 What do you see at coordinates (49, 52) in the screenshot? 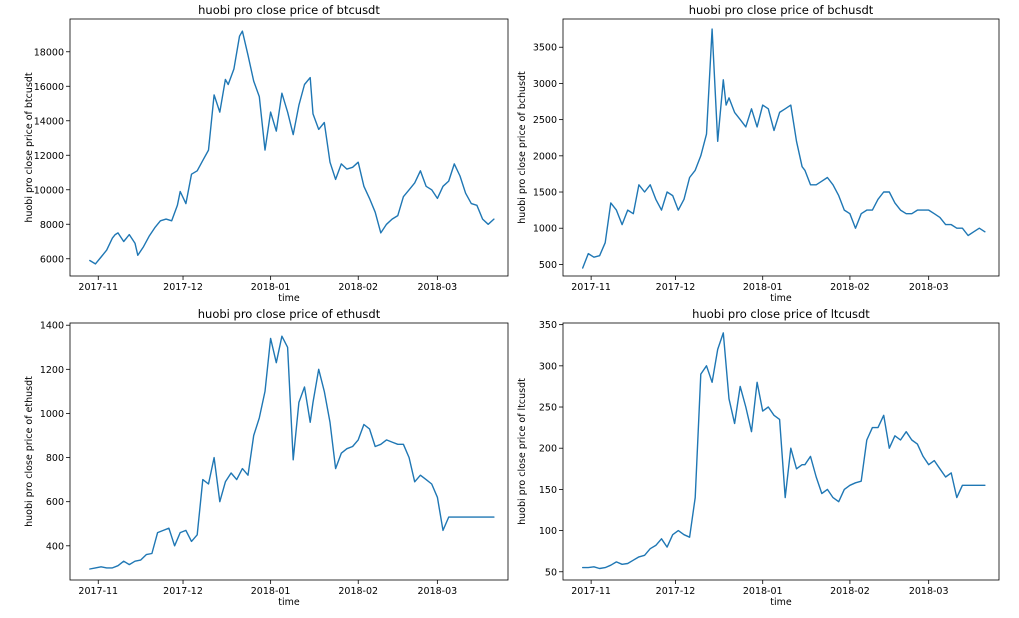
I see `y-tick-label: 18000` at bounding box center [49, 52].